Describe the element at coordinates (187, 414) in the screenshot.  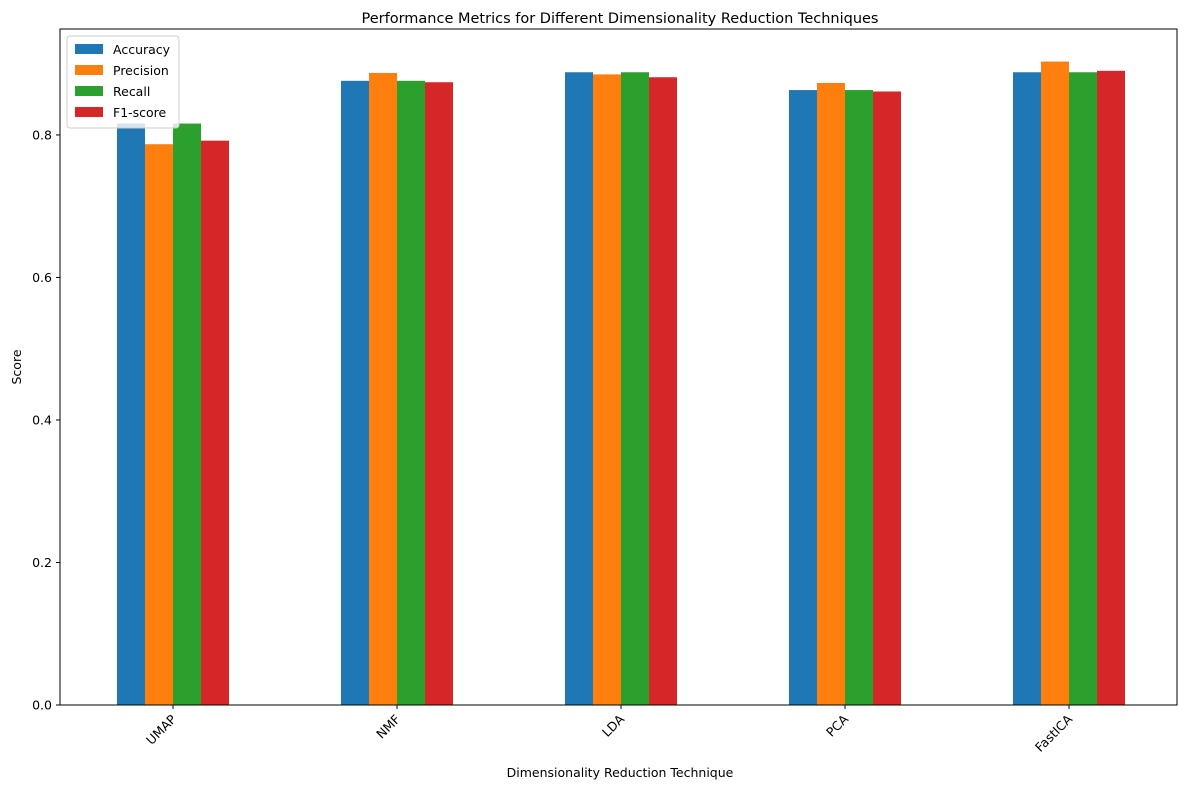
I see `bar-recall-umap` at that location.